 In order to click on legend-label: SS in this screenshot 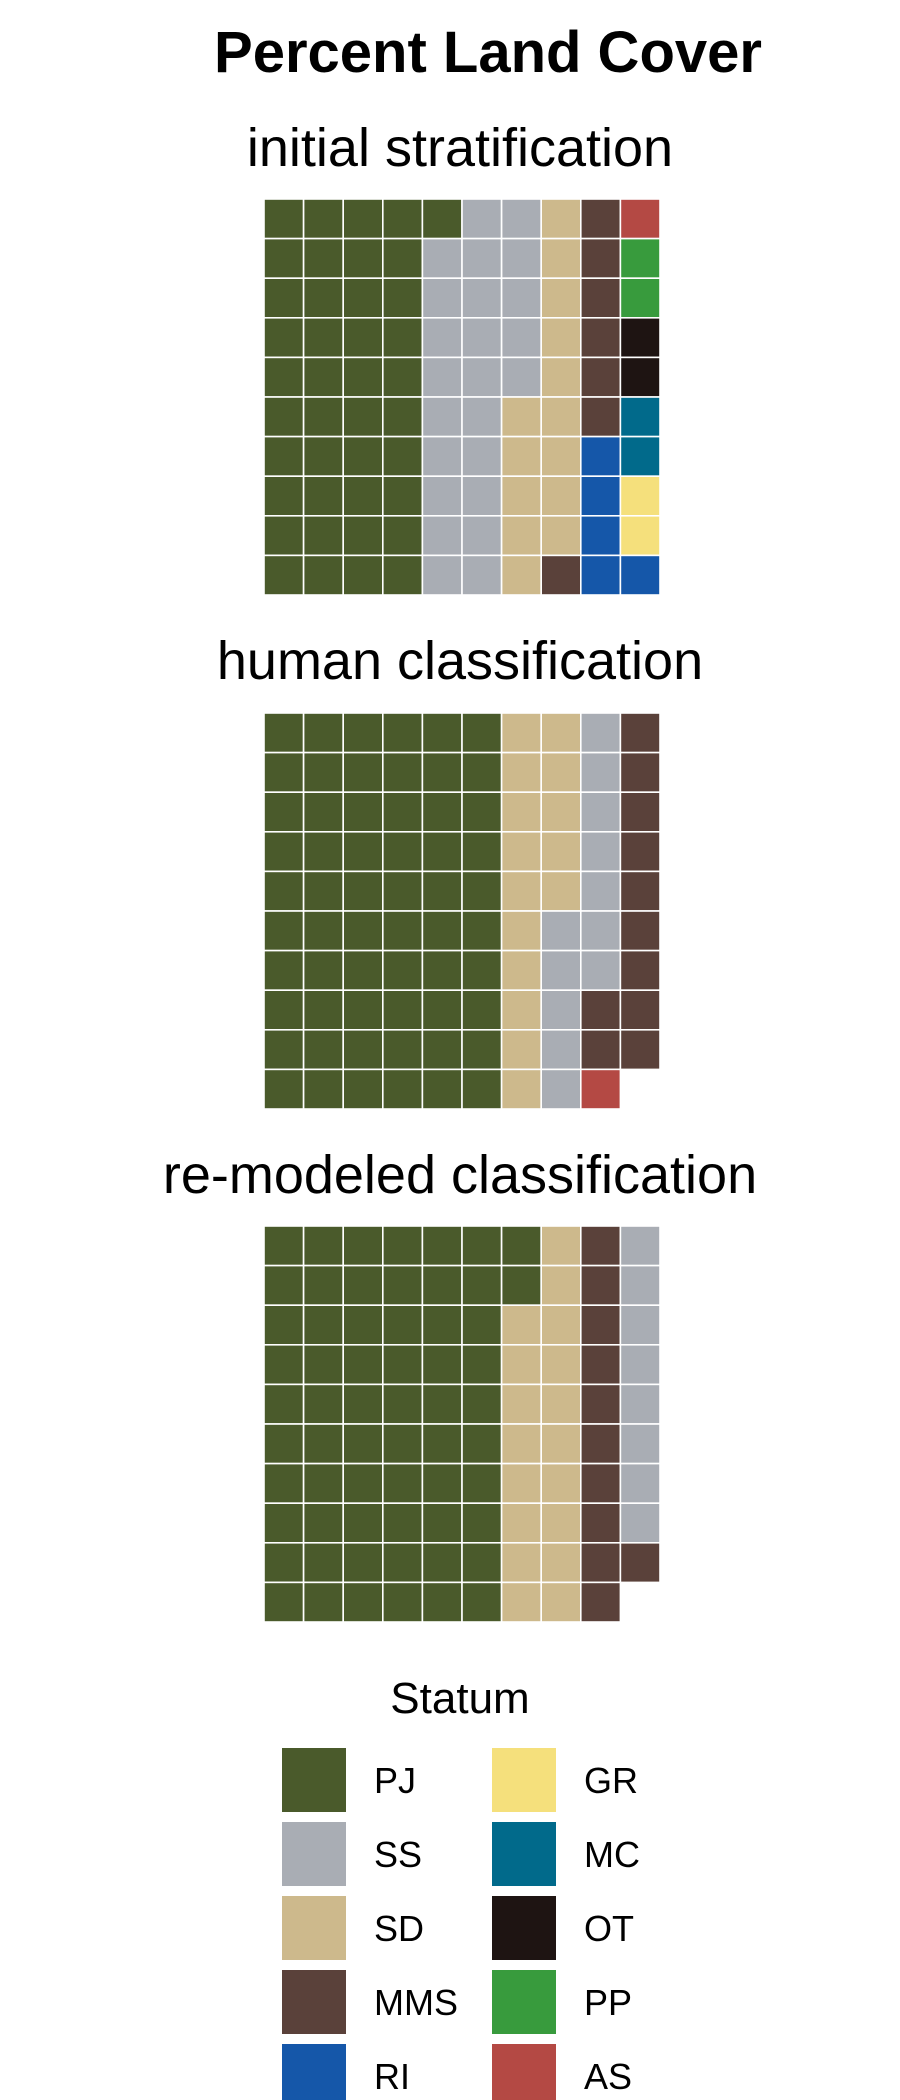, I will do `click(398, 1854)`.